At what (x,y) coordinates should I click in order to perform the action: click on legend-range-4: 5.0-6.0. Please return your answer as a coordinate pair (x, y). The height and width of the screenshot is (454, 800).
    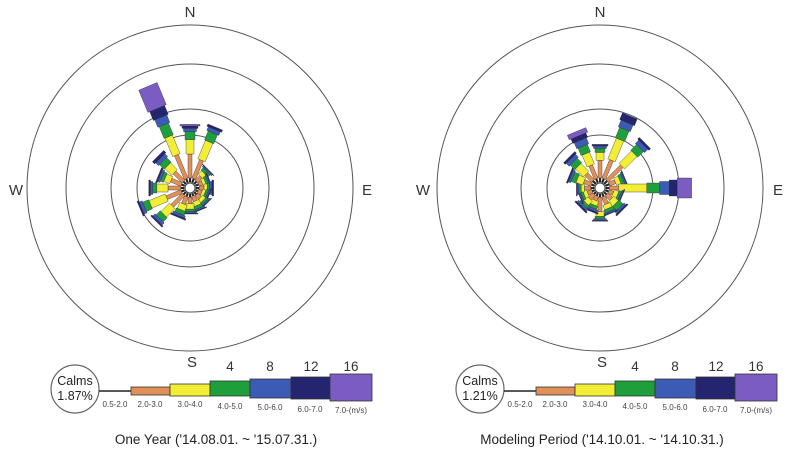
    Looking at the image, I should click on (270, 407).